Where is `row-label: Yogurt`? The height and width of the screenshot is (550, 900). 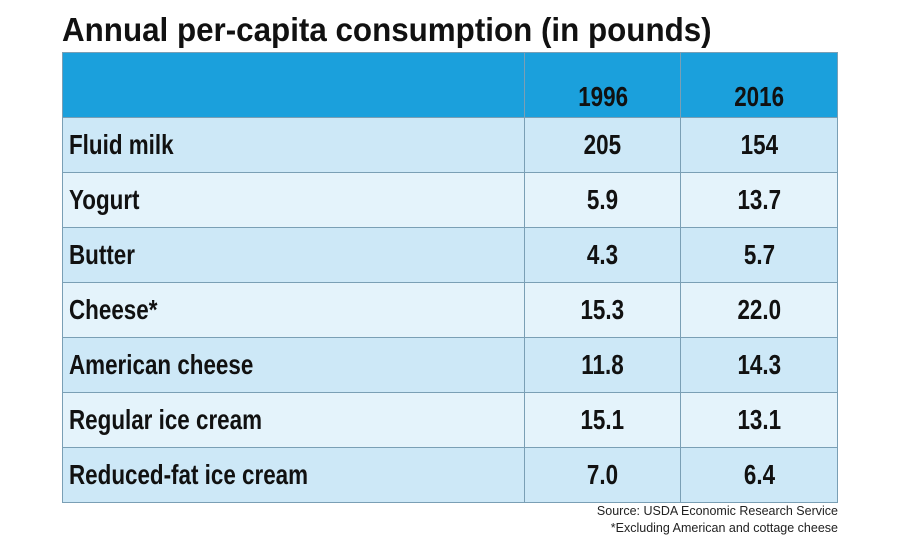
row-label: Yogurt is located at coordinates (104, 199).